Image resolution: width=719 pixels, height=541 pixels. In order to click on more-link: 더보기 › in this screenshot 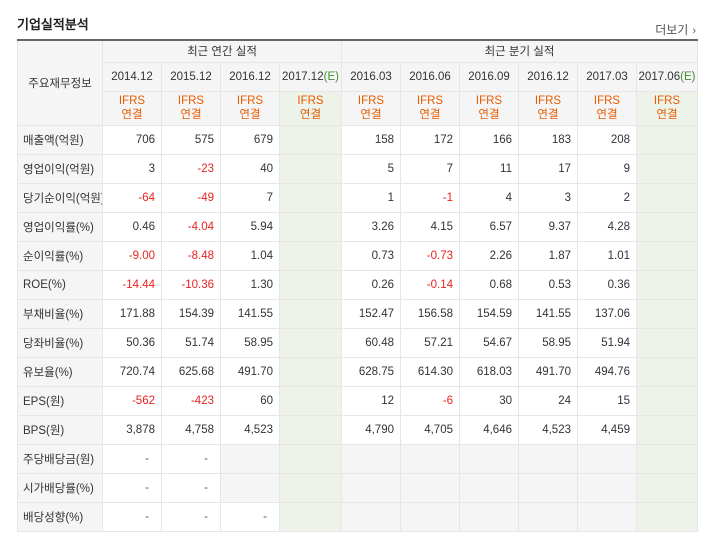, I will do `click(675, 29)`.